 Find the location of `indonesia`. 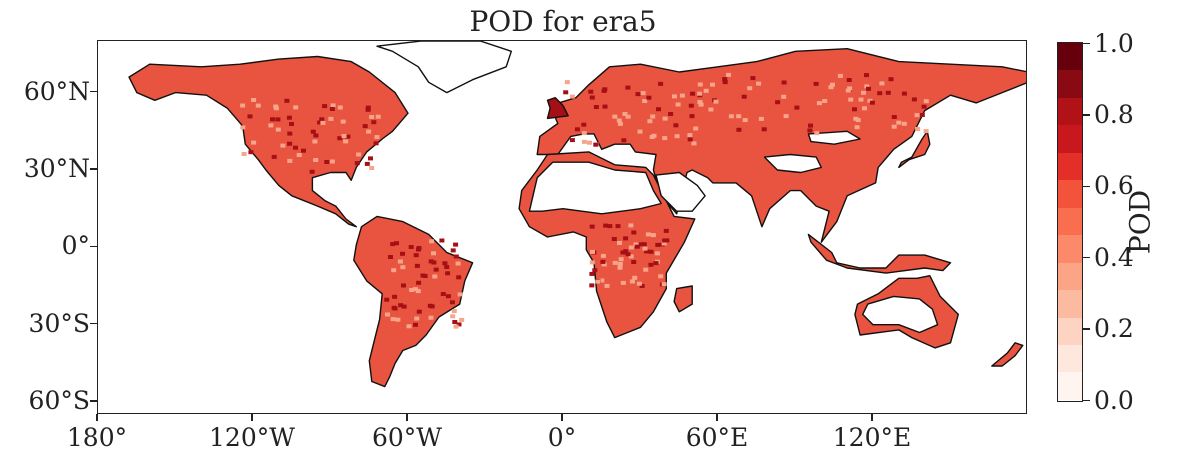

indonesia is located at coordinates (879, 253).